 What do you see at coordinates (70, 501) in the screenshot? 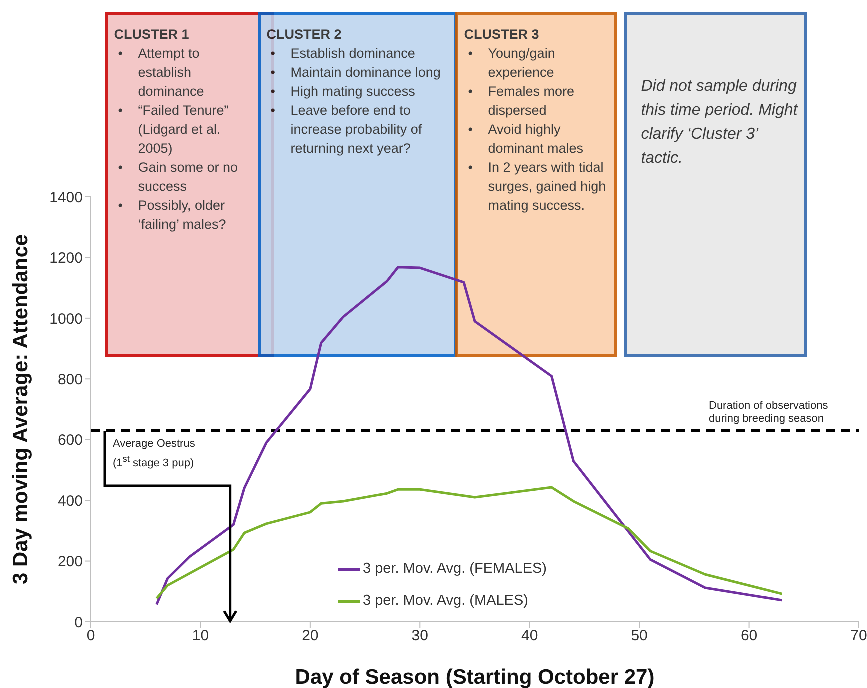
I see `y-tick-label: 400` at bounding box center [70, 501].